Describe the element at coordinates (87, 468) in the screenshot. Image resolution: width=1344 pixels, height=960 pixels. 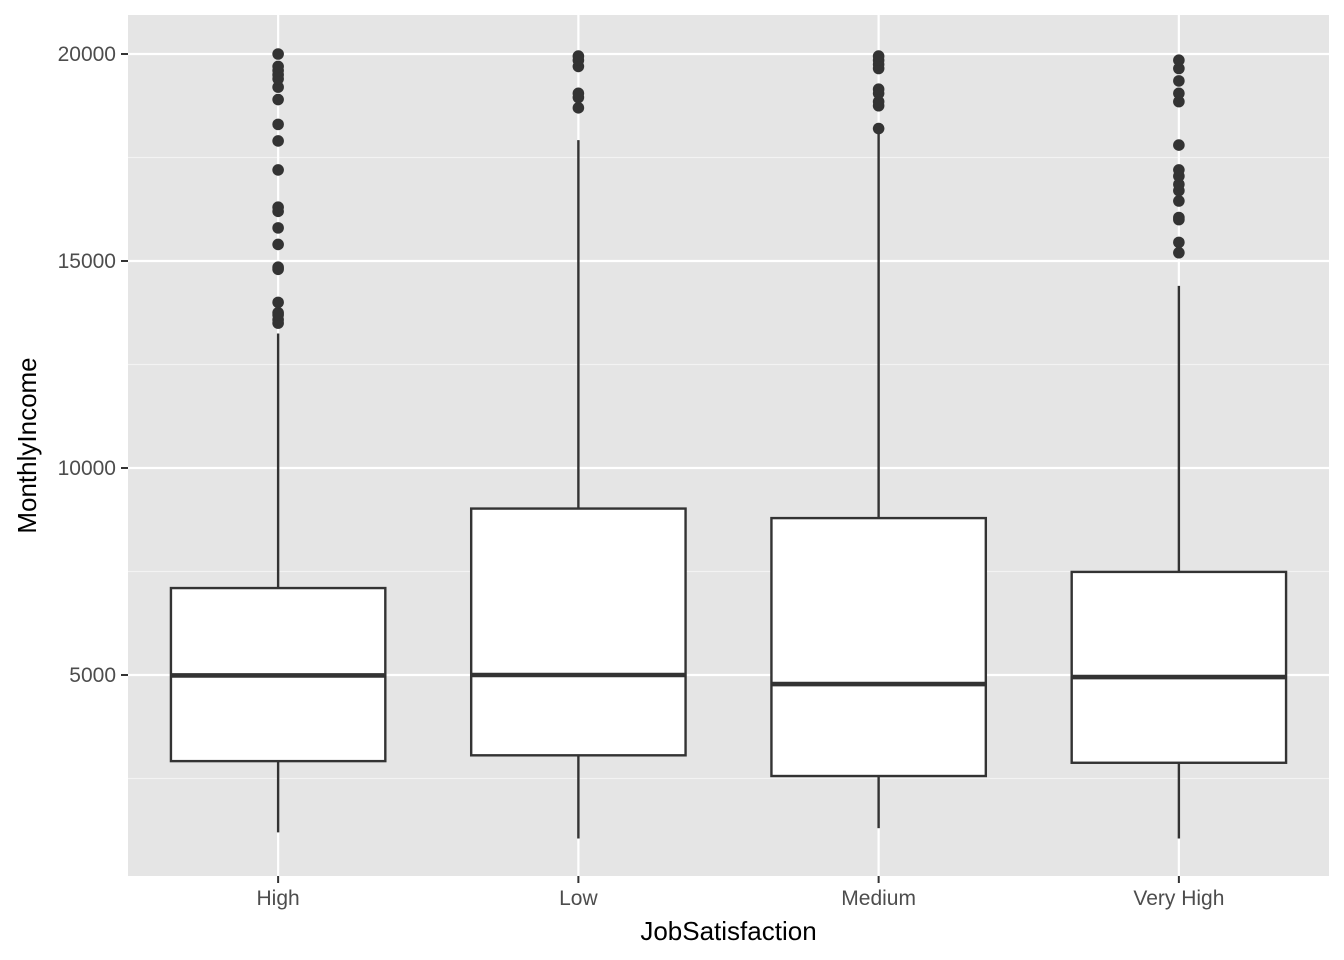
I see `y-tick-label: 10000` at that location.